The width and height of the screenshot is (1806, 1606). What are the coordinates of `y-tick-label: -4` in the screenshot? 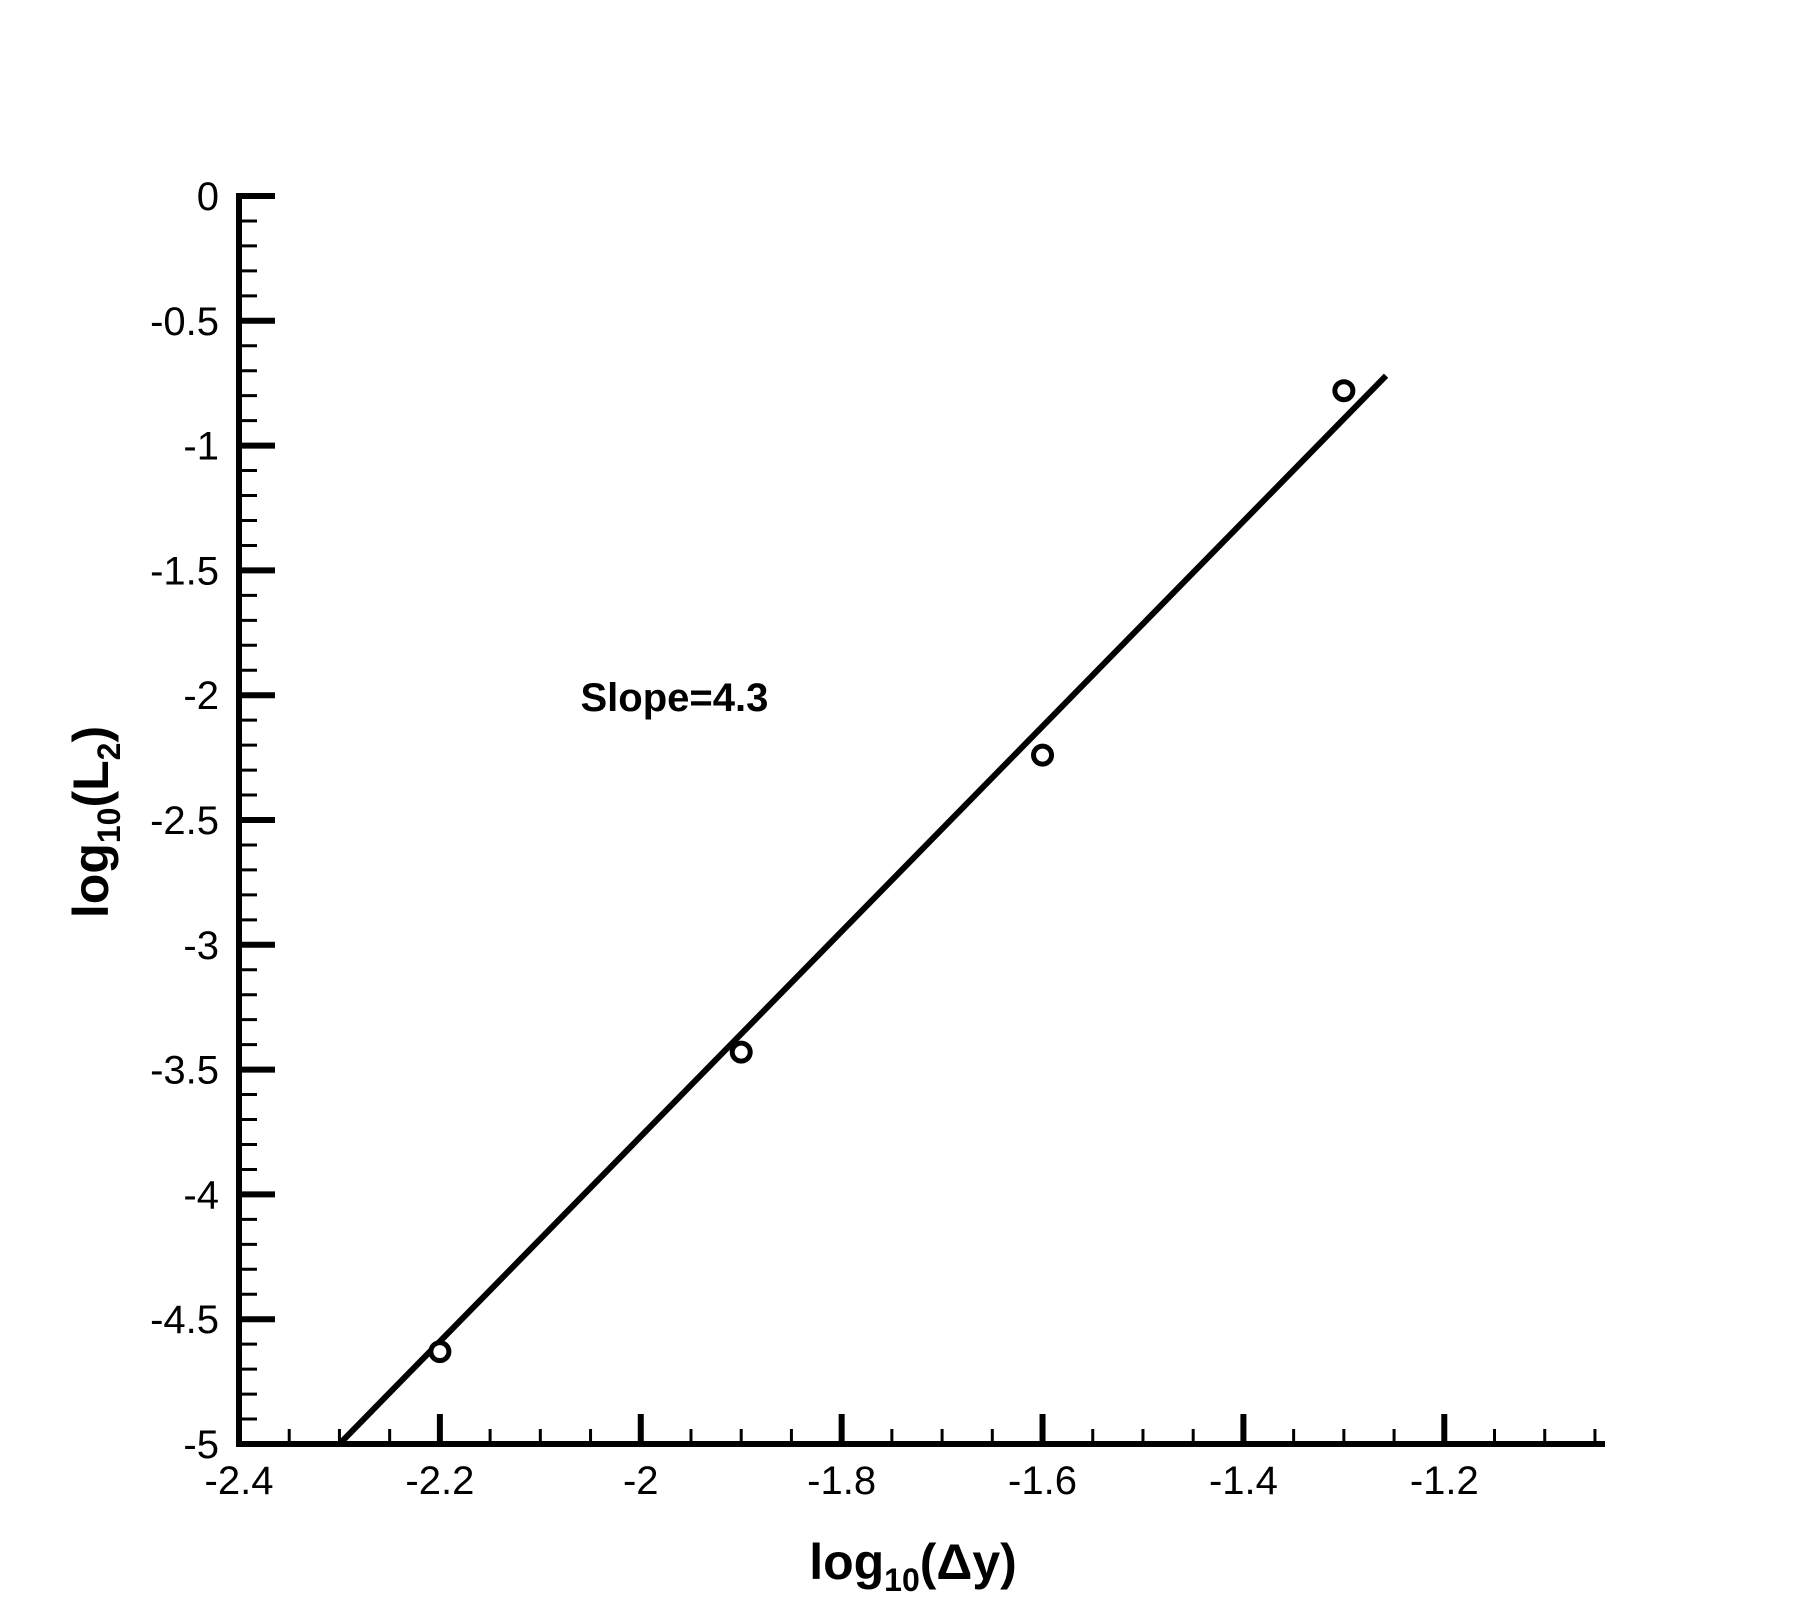 It's located at (201, 1195).